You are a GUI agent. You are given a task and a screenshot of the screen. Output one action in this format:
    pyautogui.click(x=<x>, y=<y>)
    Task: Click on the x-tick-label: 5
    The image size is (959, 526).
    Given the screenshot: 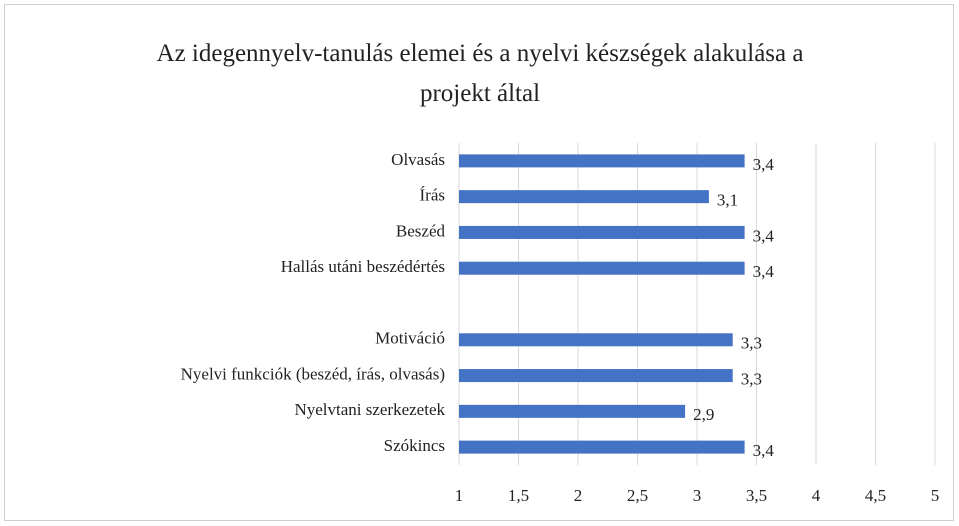 What is the action you would take?
    pyautogui.click(x=935, y=495)
    